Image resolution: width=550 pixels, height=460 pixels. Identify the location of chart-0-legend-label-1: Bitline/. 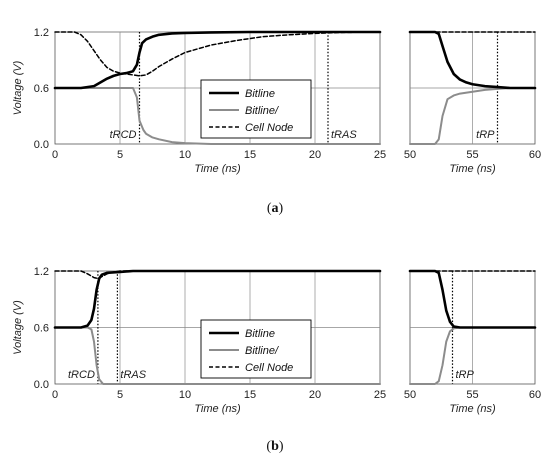
(262, 111).